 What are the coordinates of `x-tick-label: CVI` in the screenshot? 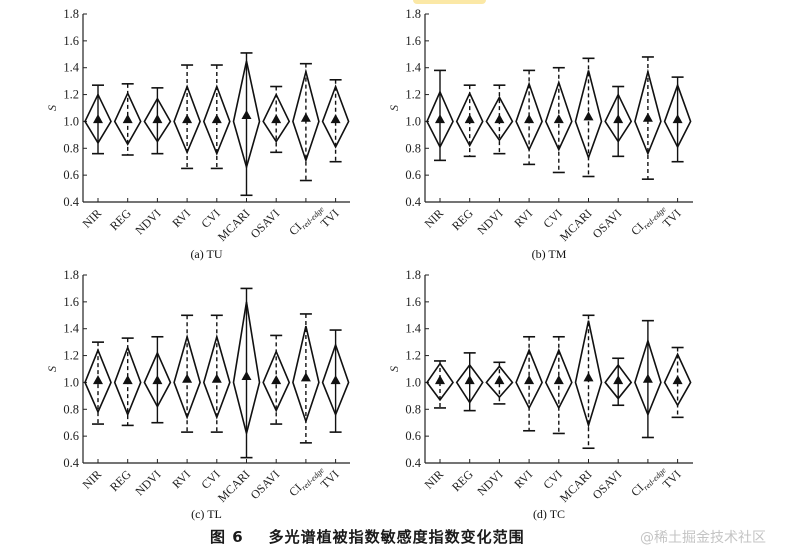 It's located at (210, 218).